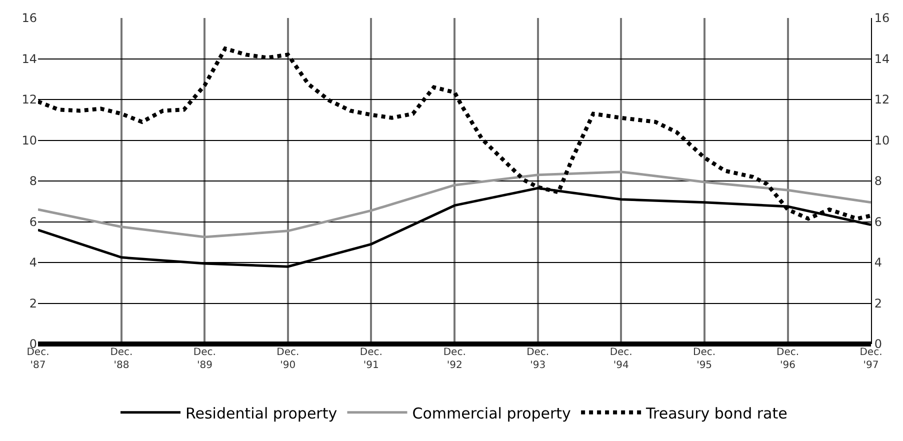 The height and width of the screenshot is (441, 903). What do you see at coordinates (704, 359) in the screenshot?
I see `x-tick-label: Dec. '95` at bounding box center [704, 359].